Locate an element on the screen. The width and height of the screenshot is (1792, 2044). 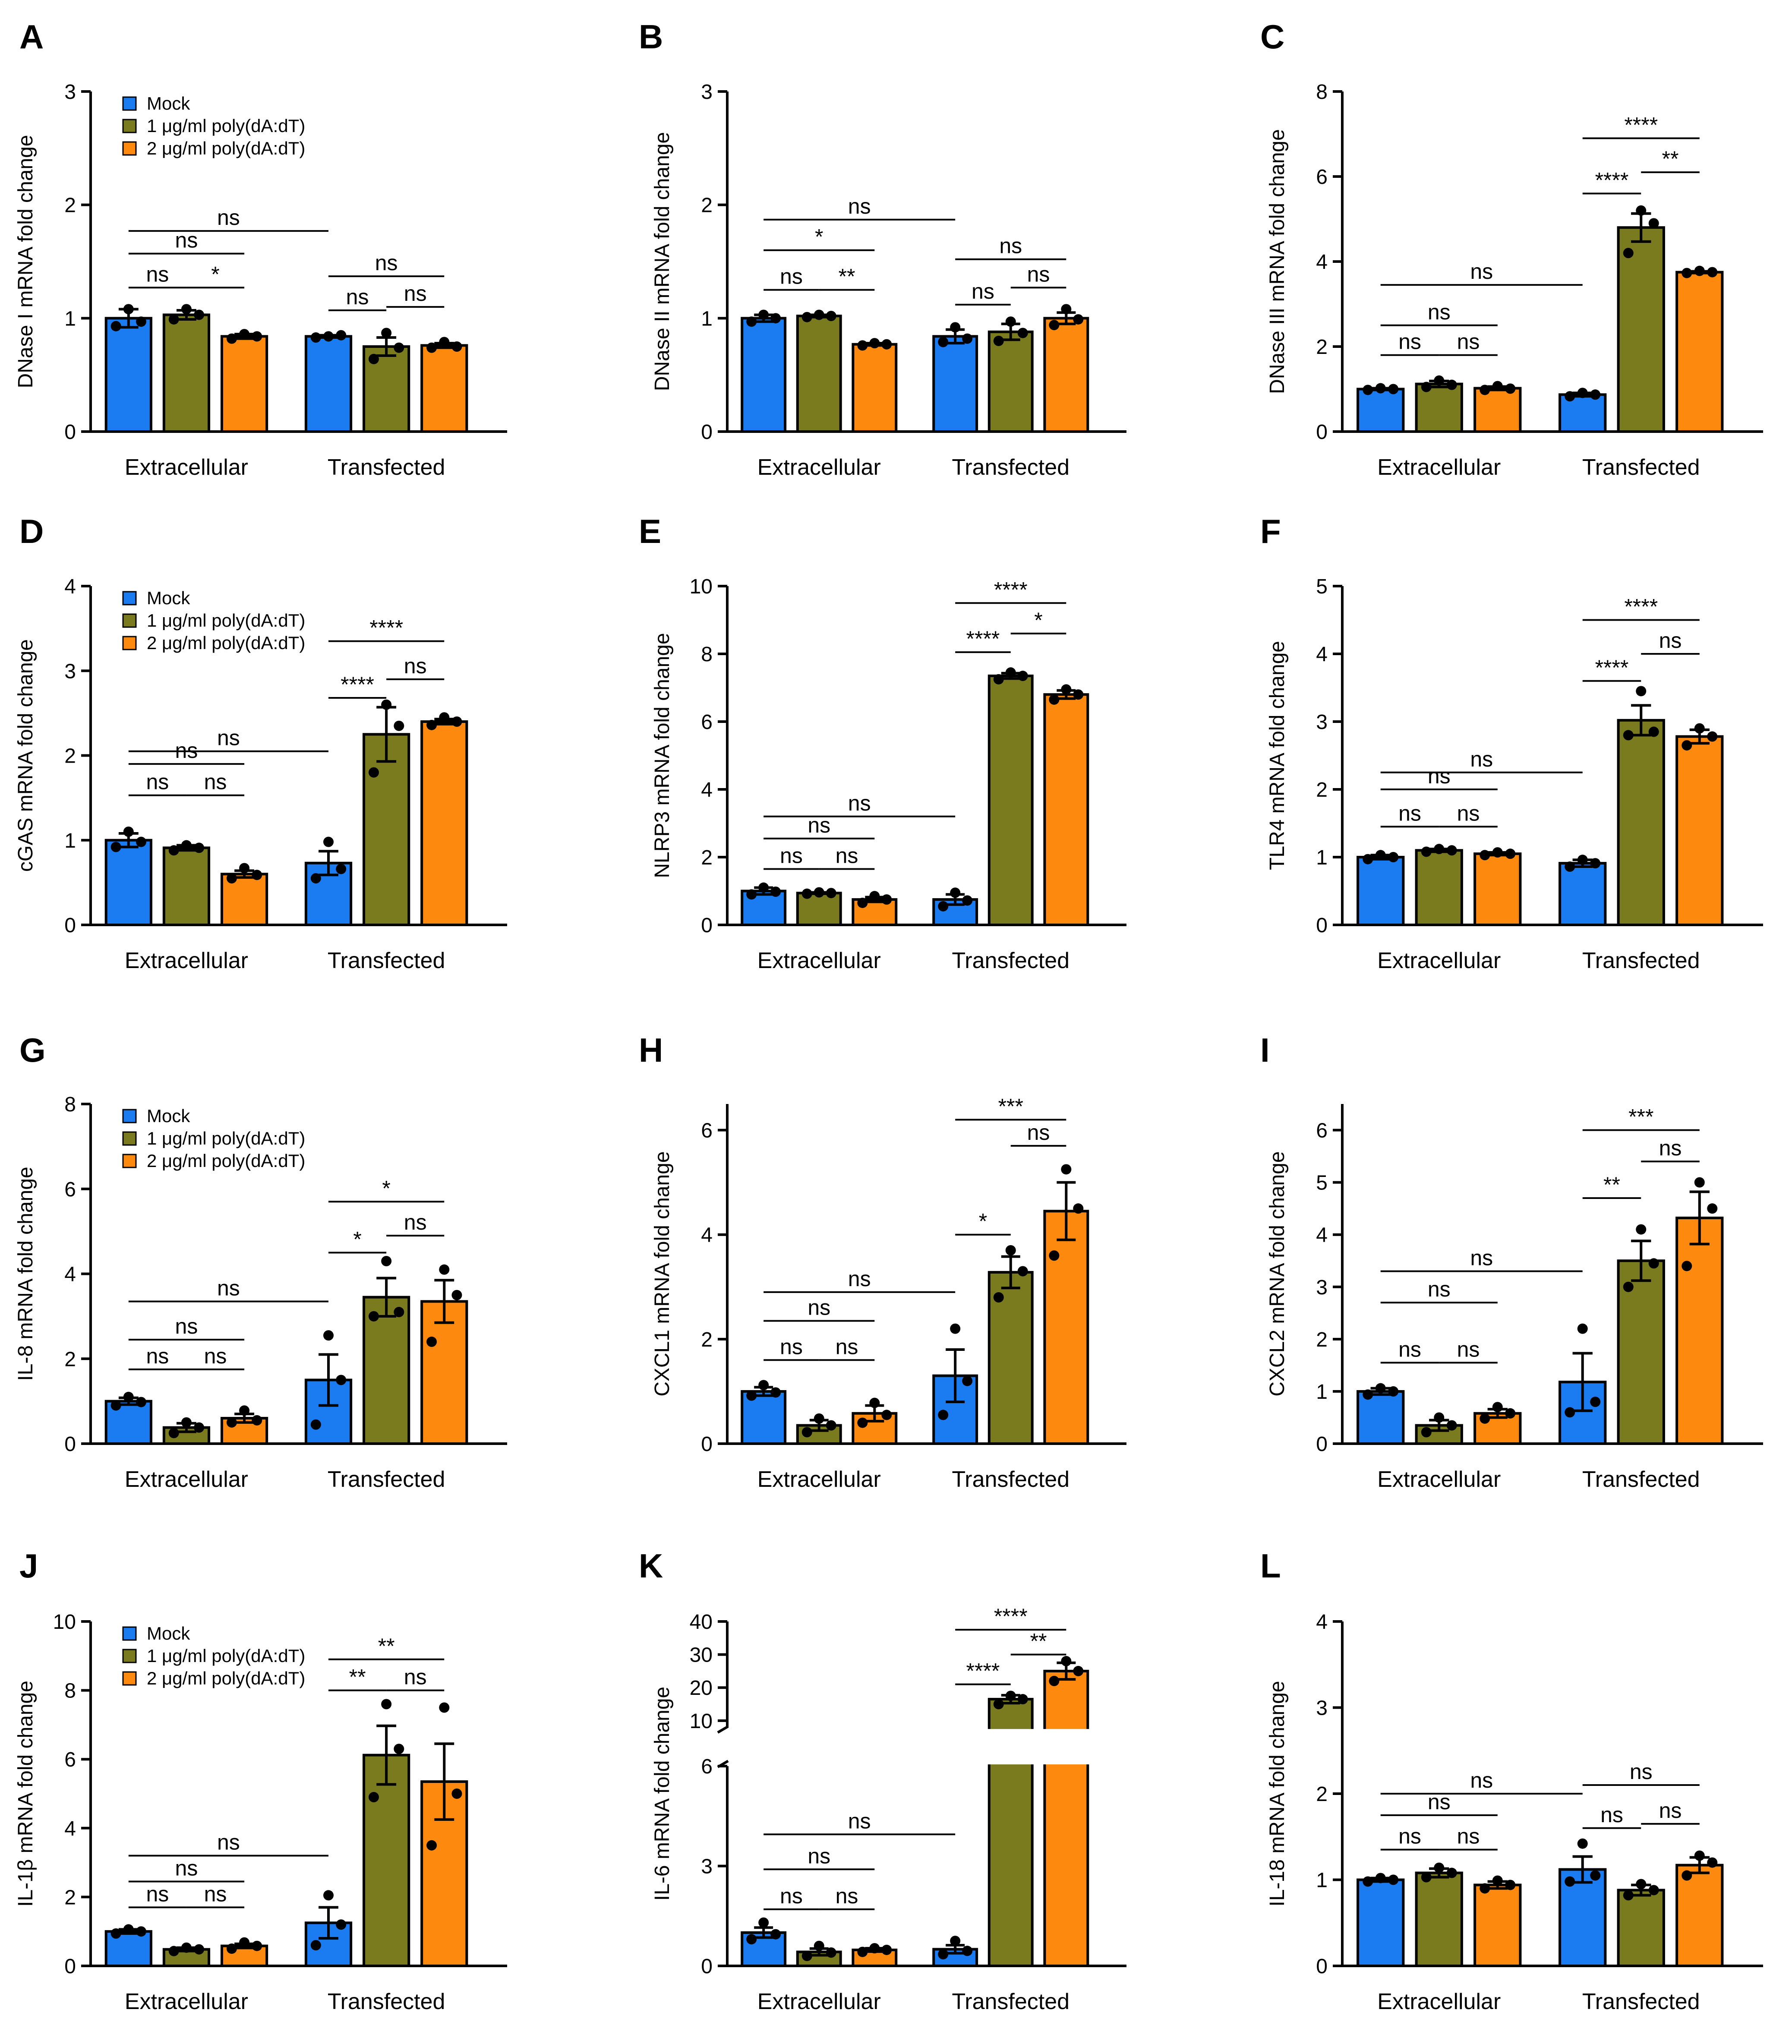
panel-letter: A is located at coordinates (31, 37).